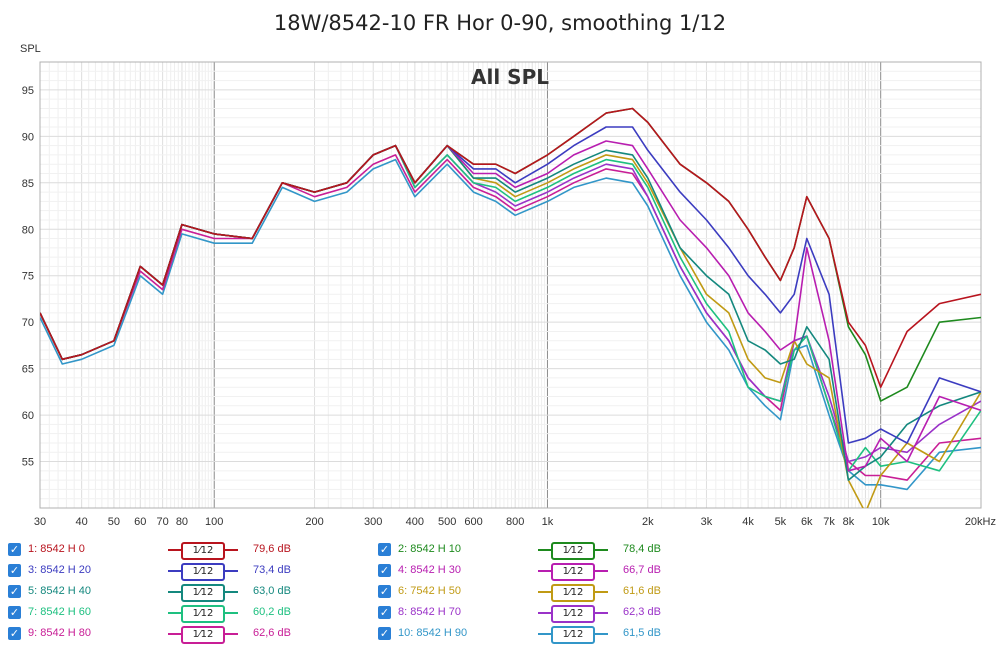 The image size is (1000, 645). What do you see at coordinates (162, 522) in the screenshot?
I see `x-tick-label: 70` at bounding box center [162, 522].